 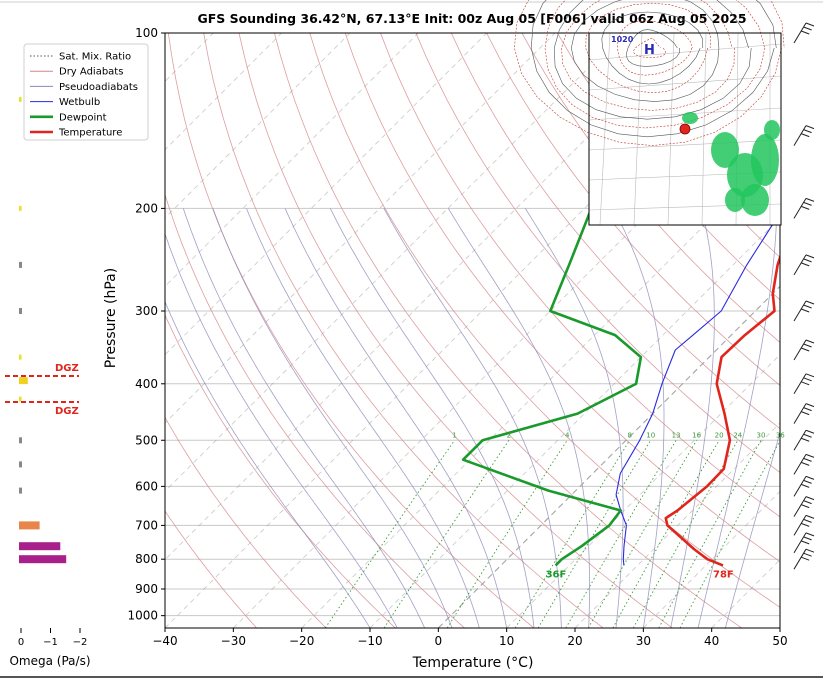 What do you see at coordinates (685, 129) in the screenshot?
I see `sounding-location-marker` at bounding box center [685, 129].